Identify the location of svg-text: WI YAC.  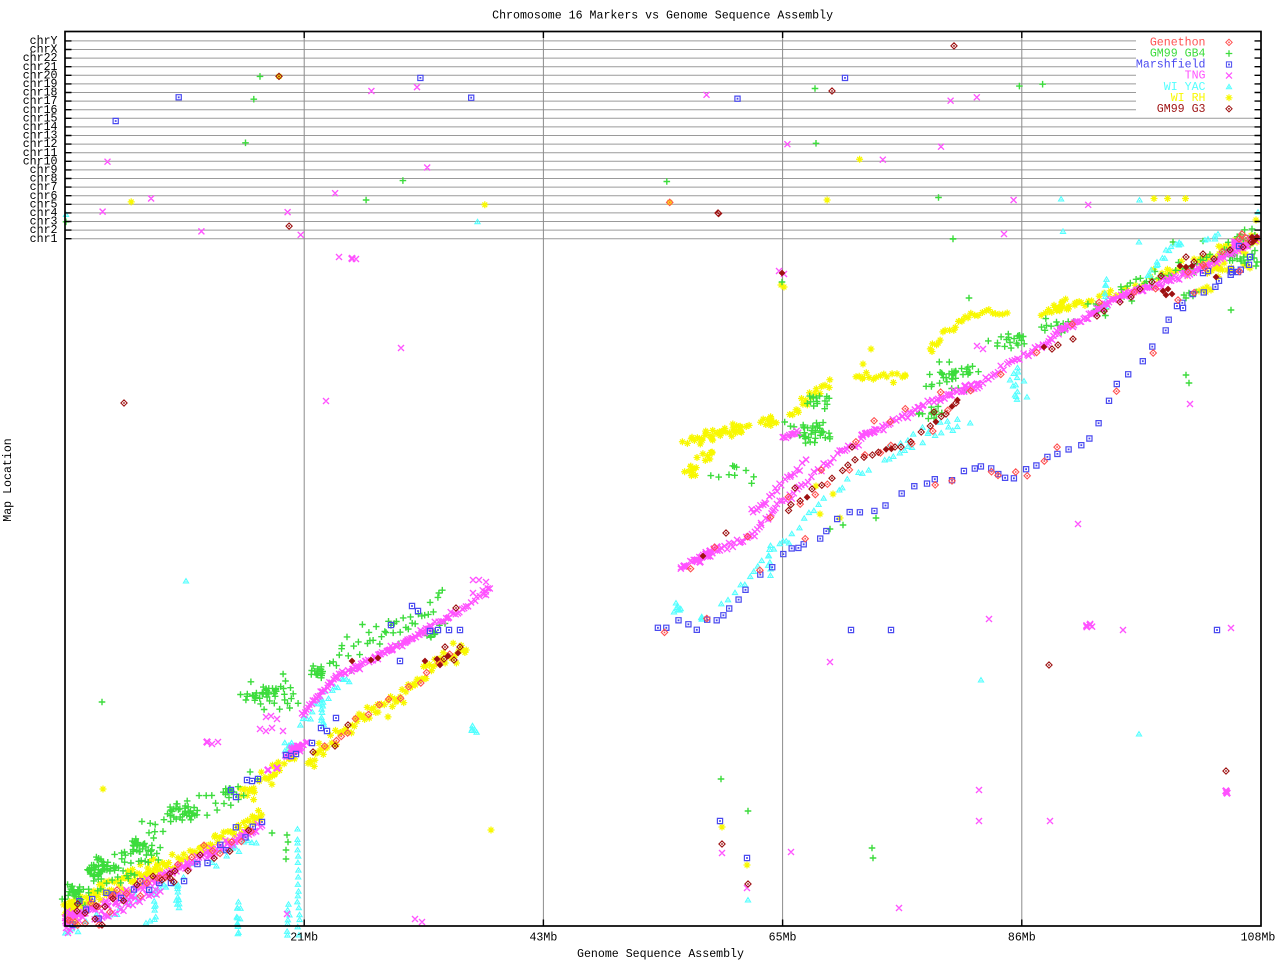
(1185, 87).